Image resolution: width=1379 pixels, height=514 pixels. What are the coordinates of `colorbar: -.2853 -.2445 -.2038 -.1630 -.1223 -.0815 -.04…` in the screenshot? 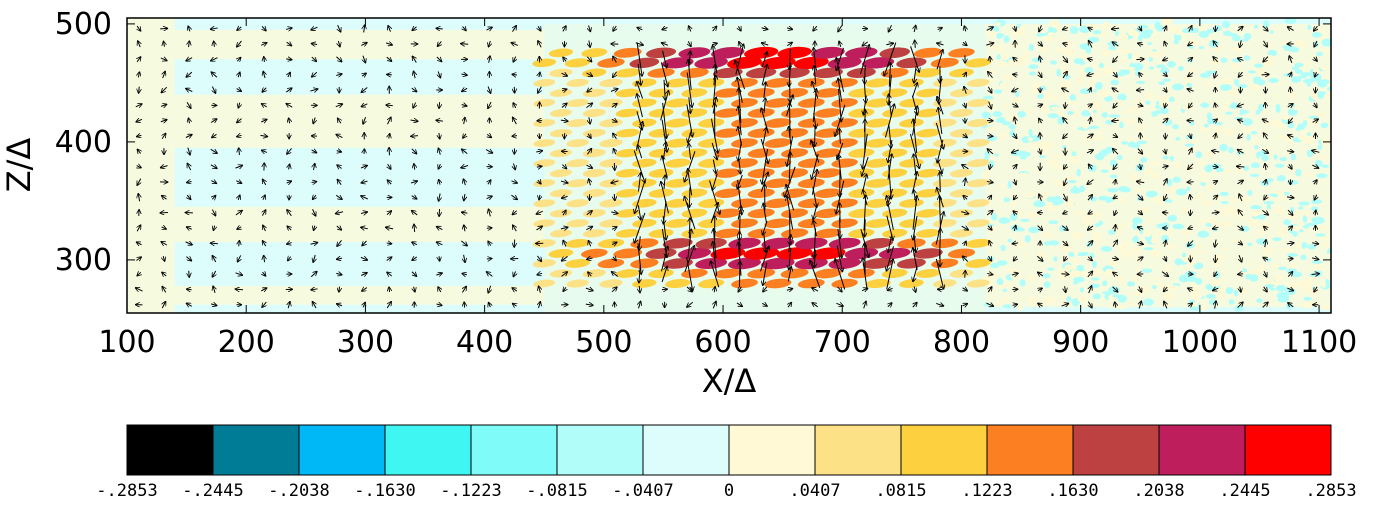 It's located at (726, 462).